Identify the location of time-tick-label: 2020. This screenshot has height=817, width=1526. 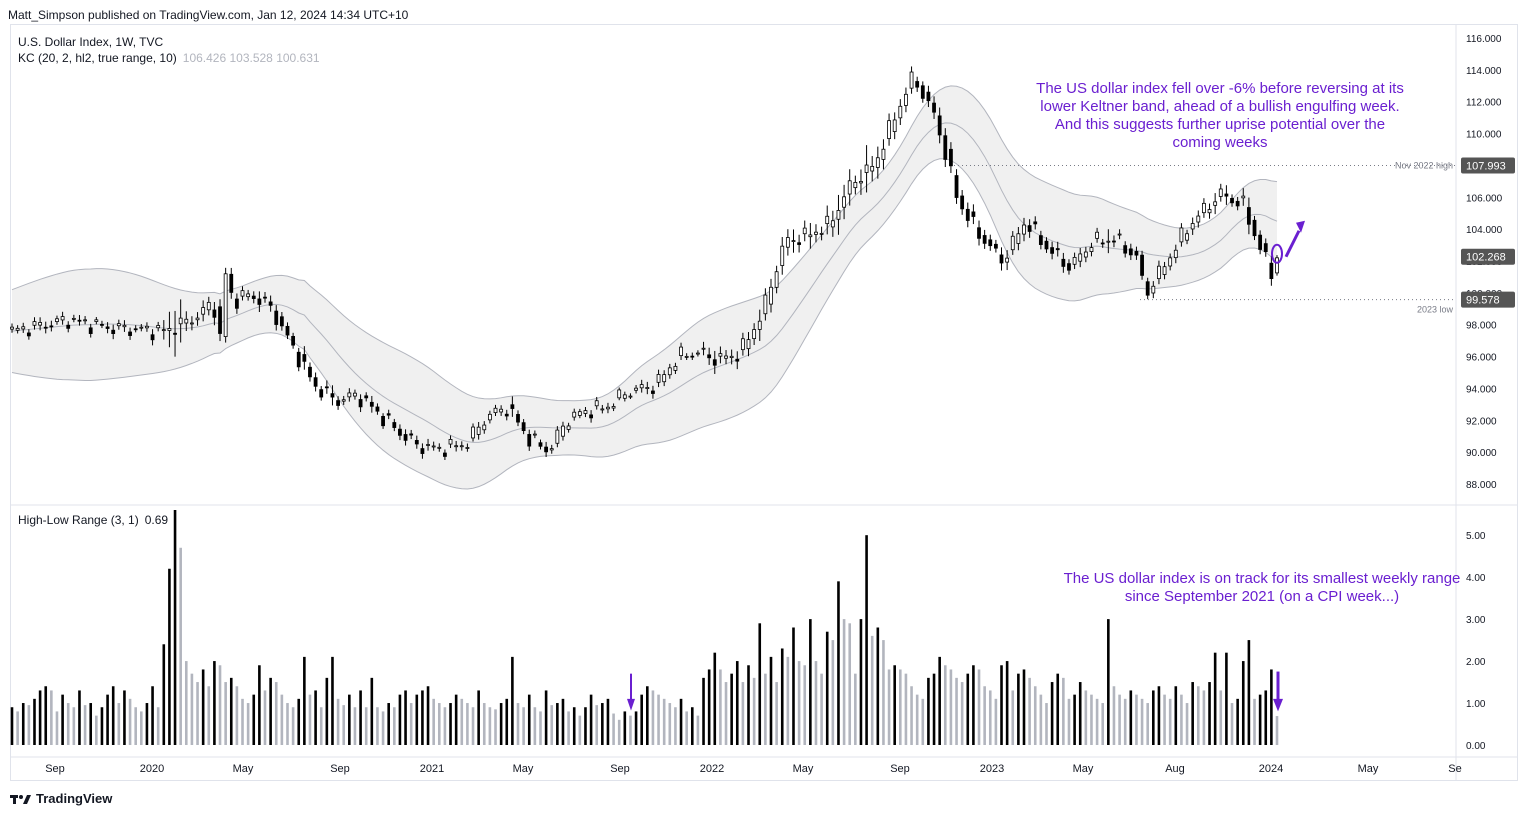
(152, 769).